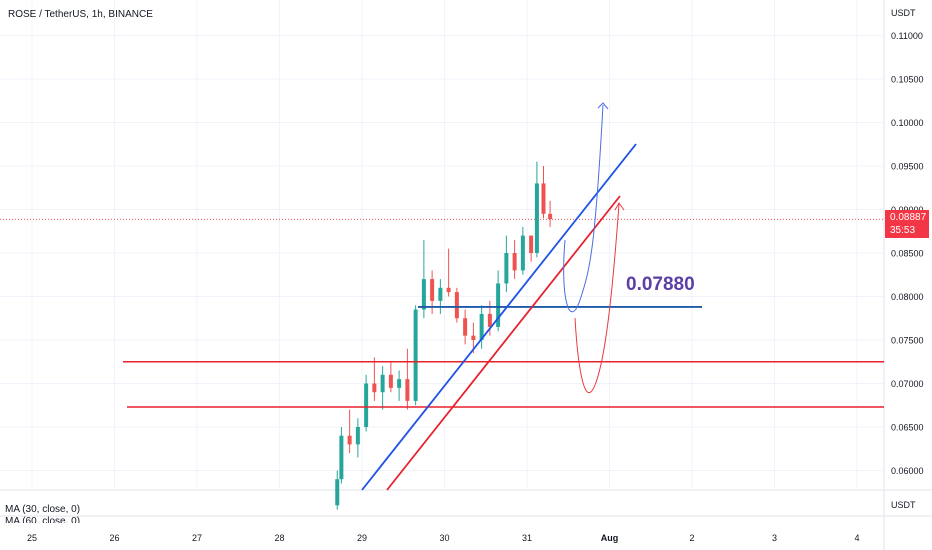 This screenshot has height=550, width=932. Describe the element at coordinates (660, 284) in the screenshot. I see `level-annotation: 0.07880` at that location.